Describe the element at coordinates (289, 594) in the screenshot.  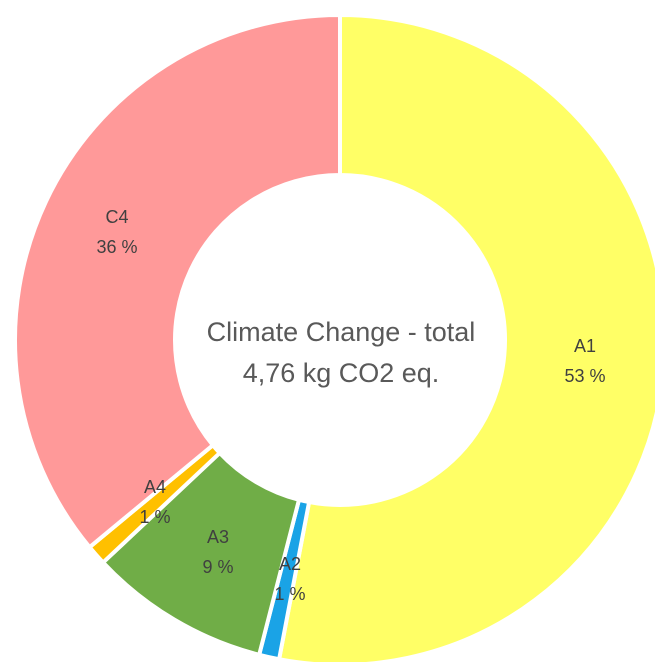
I see `slice-percent-a2: 1 %` at that location.